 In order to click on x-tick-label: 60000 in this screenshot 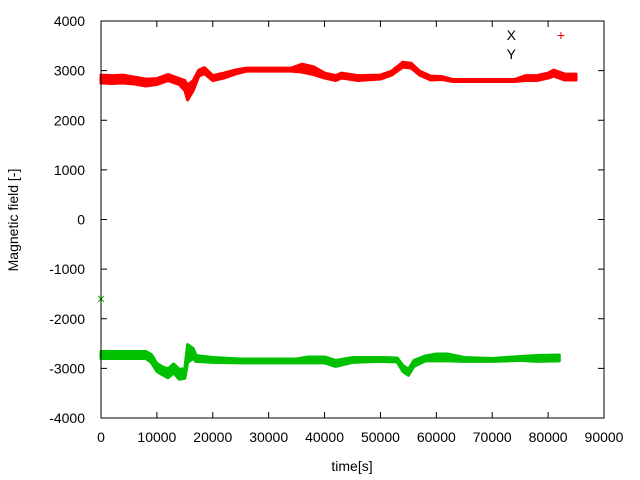, I will do `click(436, 437)`.